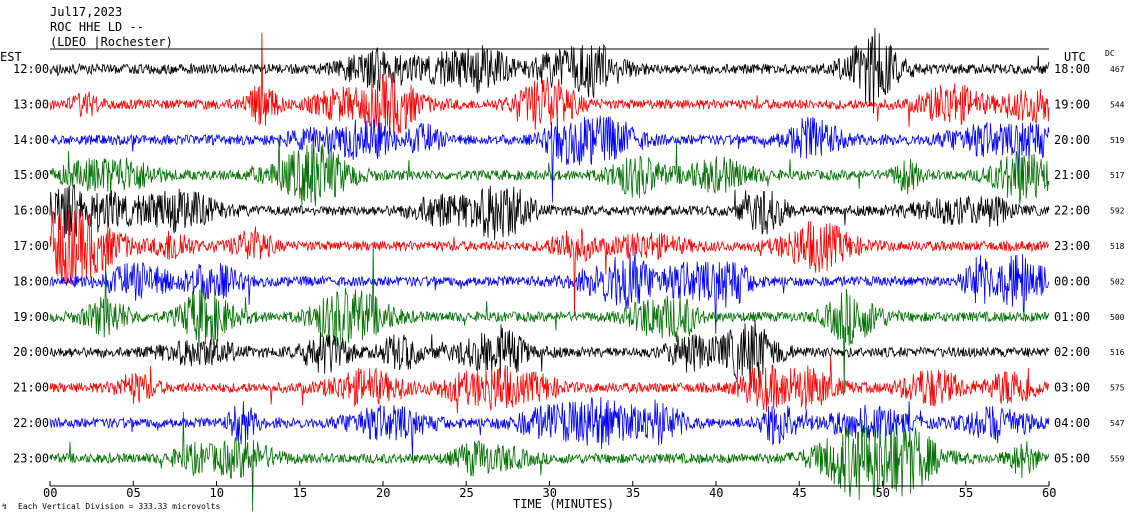  I want to click on utc-label: 02:00, so click(1072, 352).